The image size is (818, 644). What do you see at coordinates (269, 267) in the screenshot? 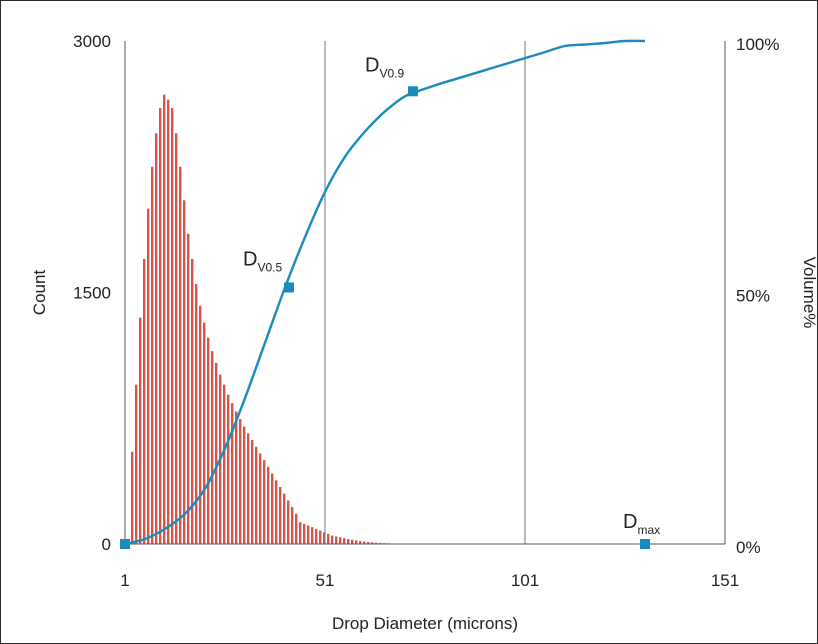
I see `annotation-subscript: V0.5` at bounding box center [269, 267].